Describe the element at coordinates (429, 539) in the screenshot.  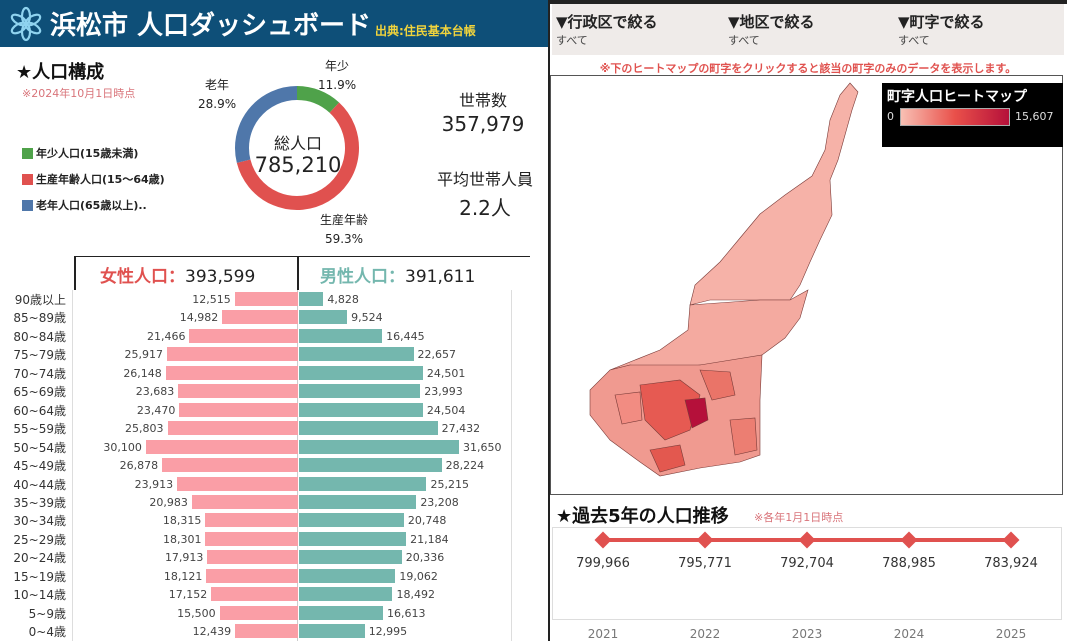
I see `male-value-label: 21,184` at that location.